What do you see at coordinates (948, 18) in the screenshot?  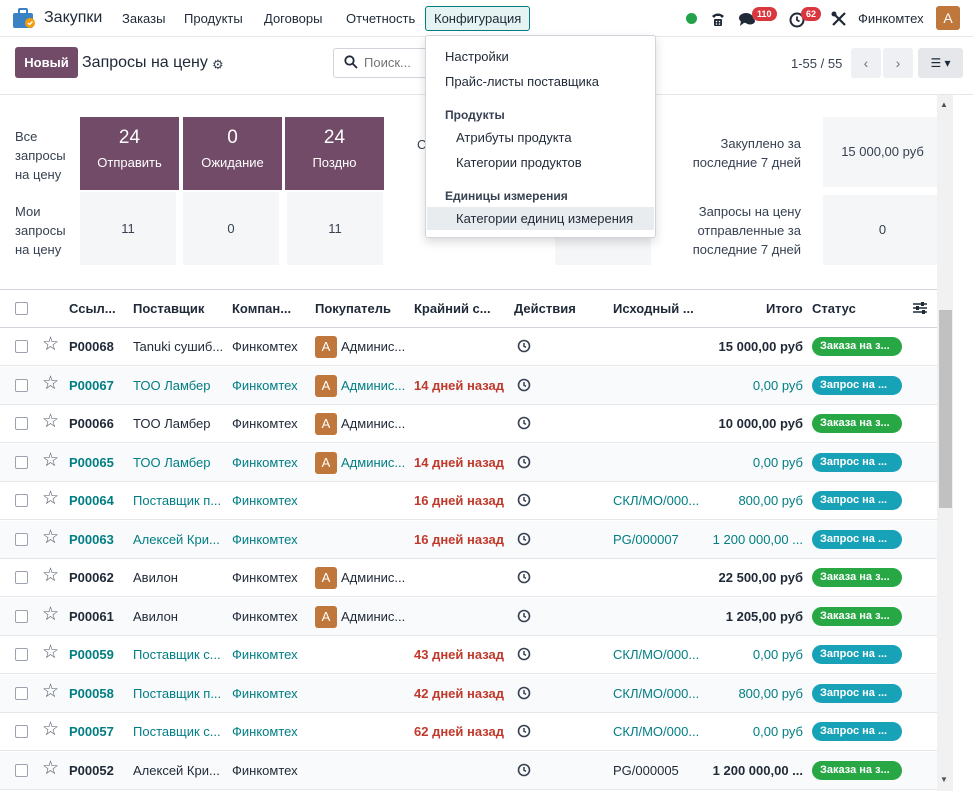 I see `user-avatar: A` at bounding box center [948, 18].